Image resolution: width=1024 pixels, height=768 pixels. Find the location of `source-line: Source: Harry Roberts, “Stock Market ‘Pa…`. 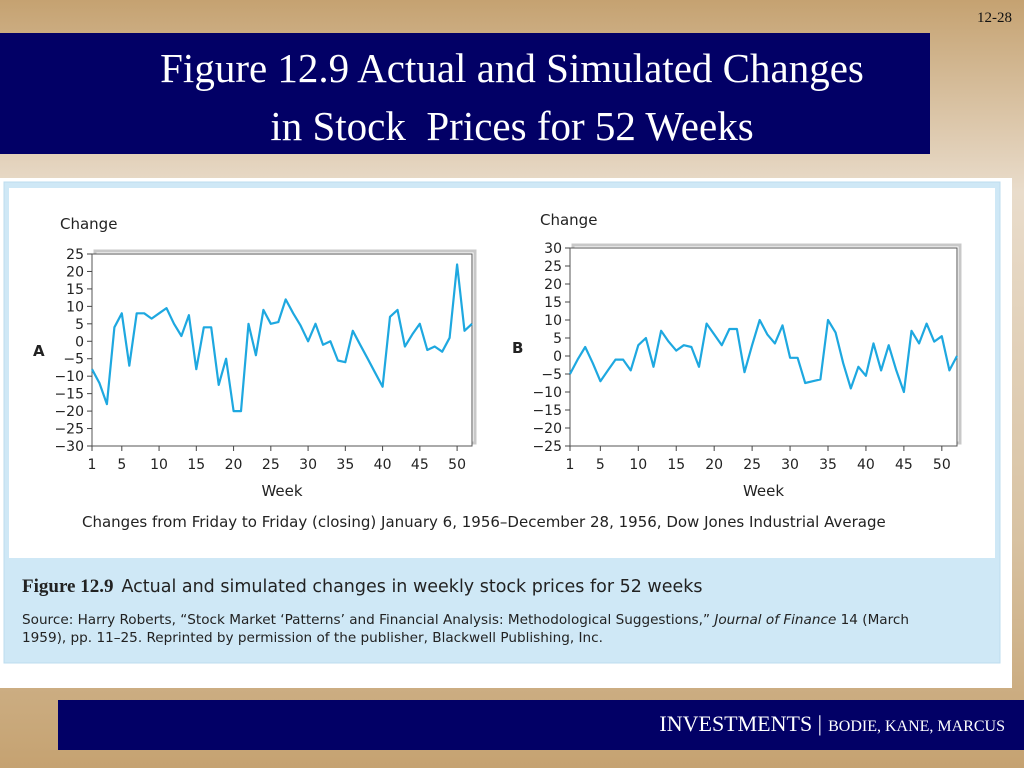

source-line: Source: Harry Roberts, “Stock Market ‘Pa… is located at coordinates (465, 620).